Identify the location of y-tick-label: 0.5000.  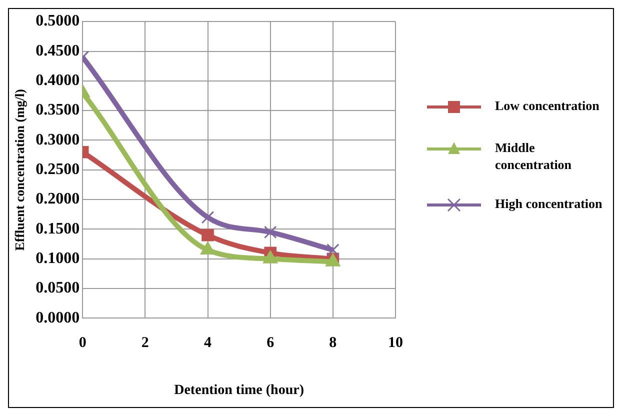
(58, 21).